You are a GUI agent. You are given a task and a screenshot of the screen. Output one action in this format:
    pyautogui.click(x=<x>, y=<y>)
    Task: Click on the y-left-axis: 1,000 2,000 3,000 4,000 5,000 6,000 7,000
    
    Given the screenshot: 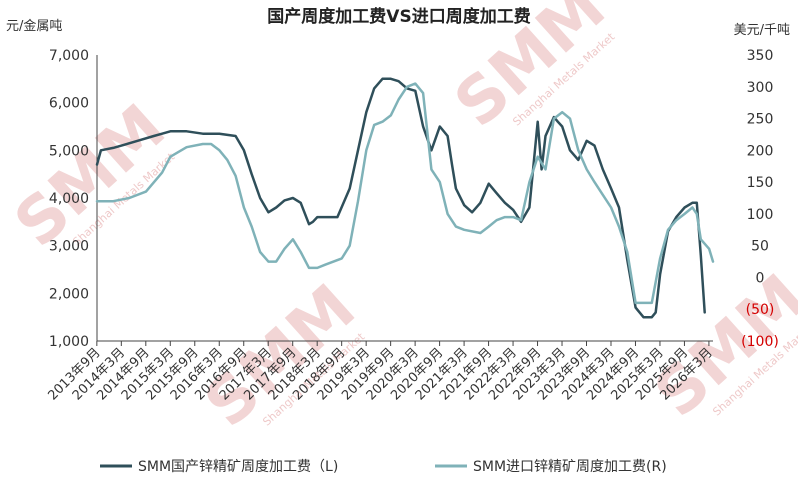 What is the action you would take?
    pyautogui.click(x=69, y=199)
    